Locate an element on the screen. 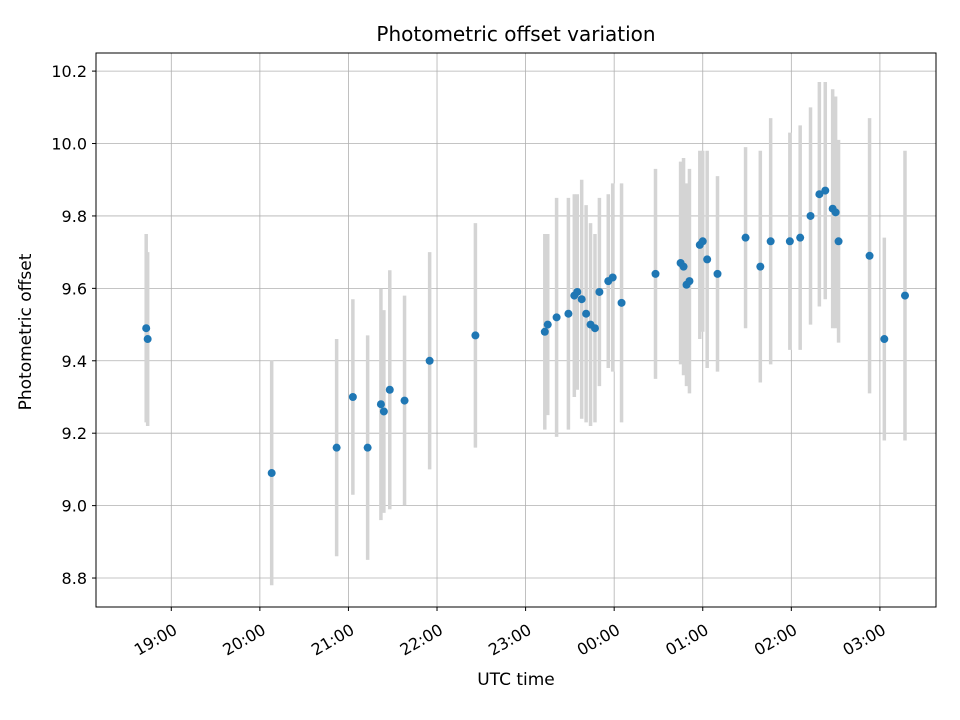  x-tick-label: 22:00 is located at coordinates (421, 640).